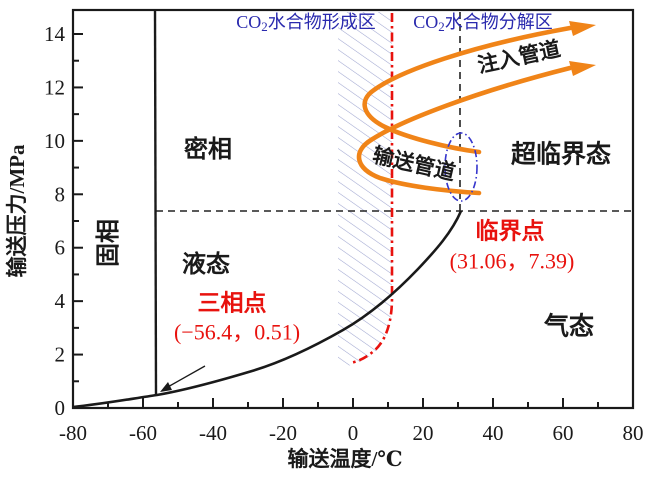 Image resolution: width=650 pixels, height=482 pixels. I want to click on y-tick-label: 8, so click(60, 194).